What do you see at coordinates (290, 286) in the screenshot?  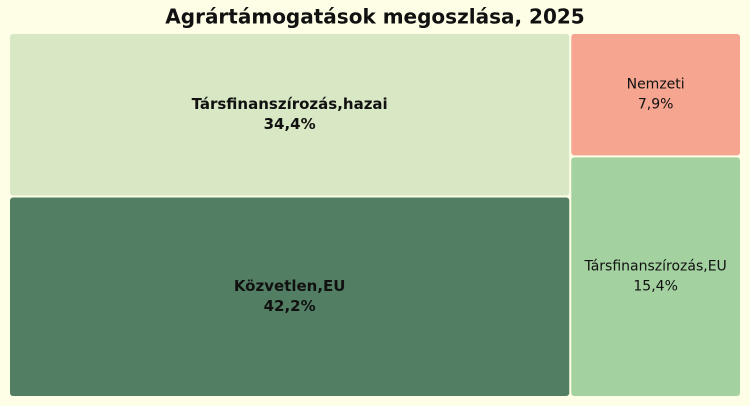 I see `tile-label: Közvetlen,EU` at bounding box center [290, 286].